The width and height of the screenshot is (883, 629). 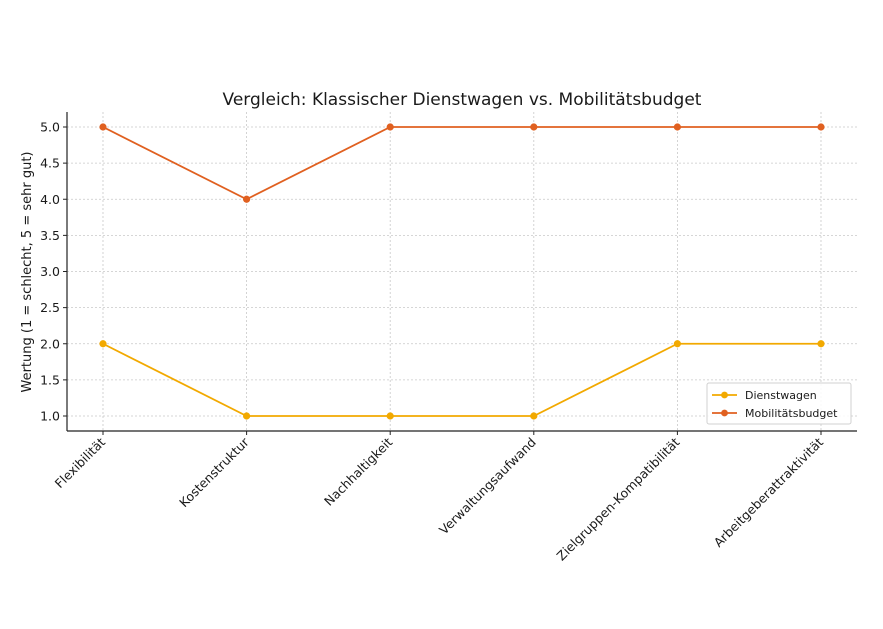 I want to click on y-tick-label: 4.5, so click(x=50, y=163).